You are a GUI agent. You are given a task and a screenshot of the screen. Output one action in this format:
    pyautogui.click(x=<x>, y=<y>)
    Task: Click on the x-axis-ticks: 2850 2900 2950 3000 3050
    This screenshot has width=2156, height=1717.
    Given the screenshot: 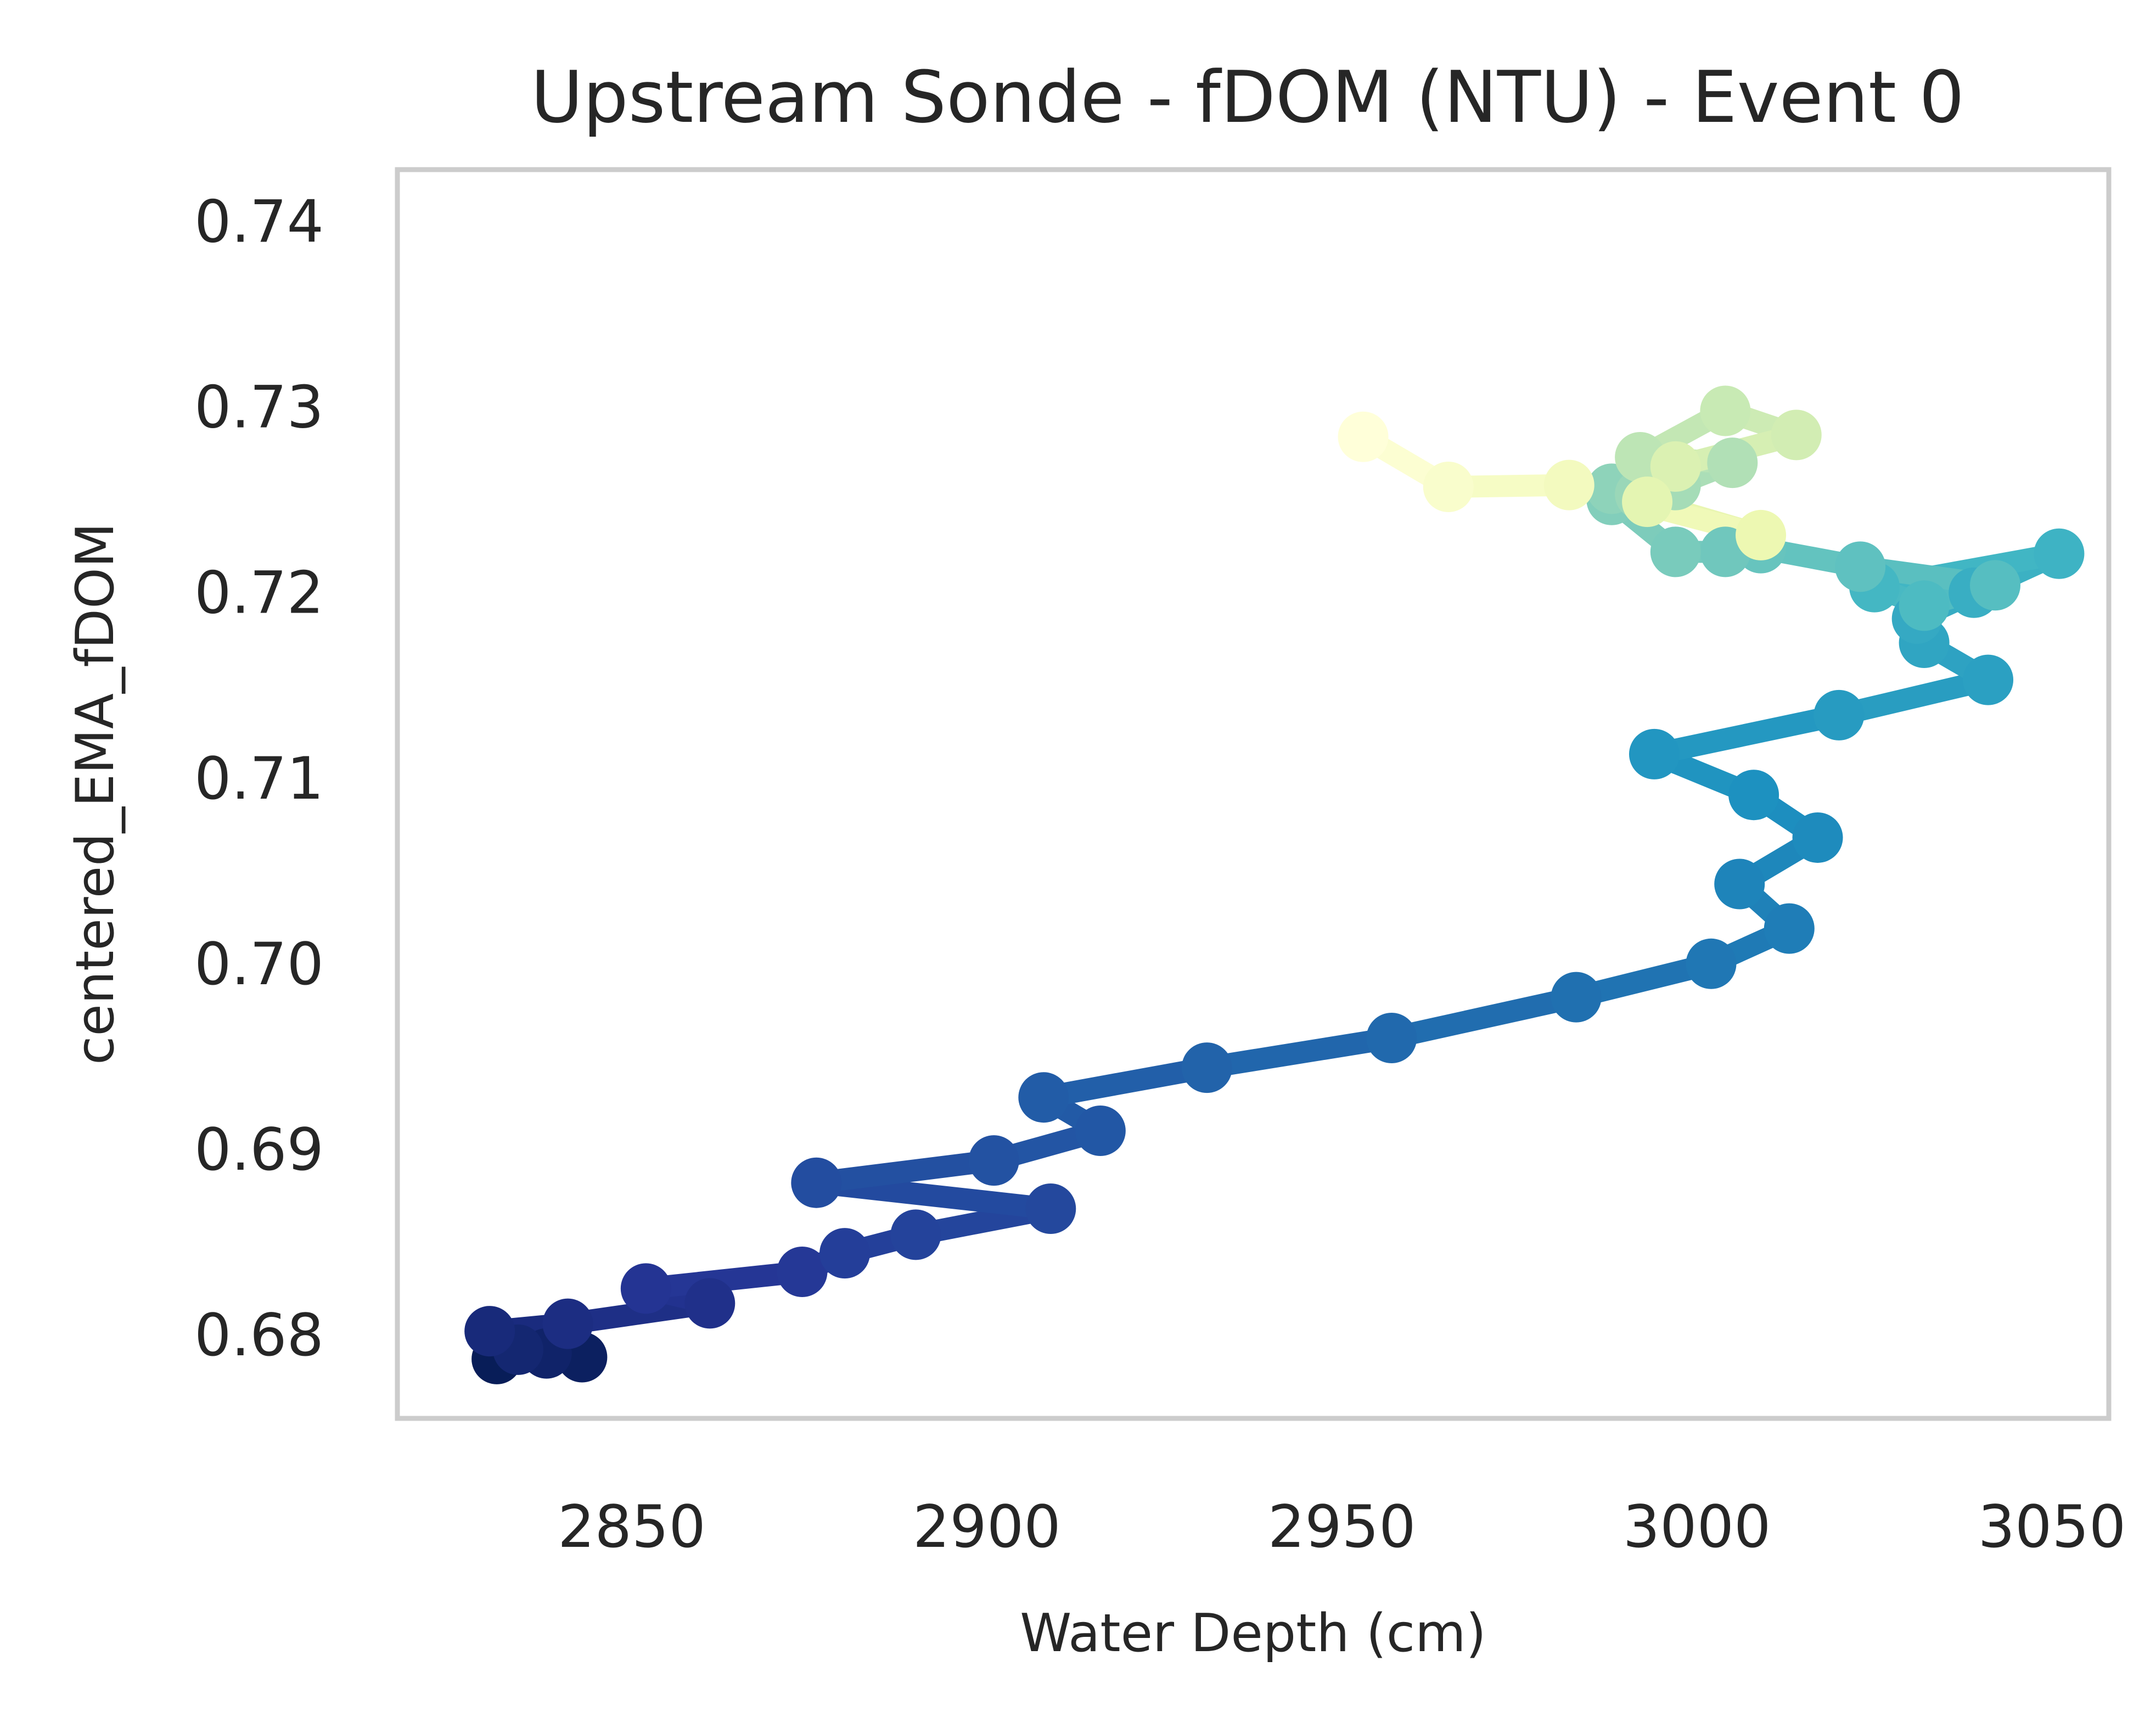 What is the action you would take?
    pyautogui.click(x=1342, y=1527)
    